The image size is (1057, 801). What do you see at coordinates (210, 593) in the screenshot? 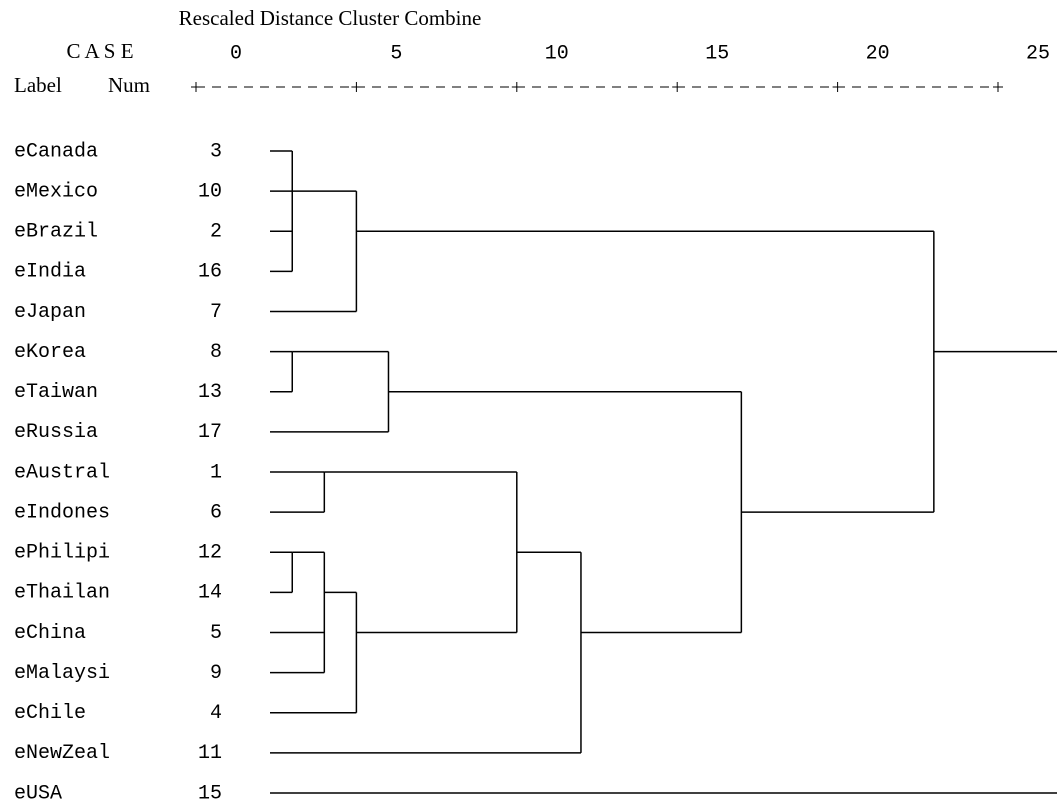
I see `case-num: 14` at bounding box center [210, 593].